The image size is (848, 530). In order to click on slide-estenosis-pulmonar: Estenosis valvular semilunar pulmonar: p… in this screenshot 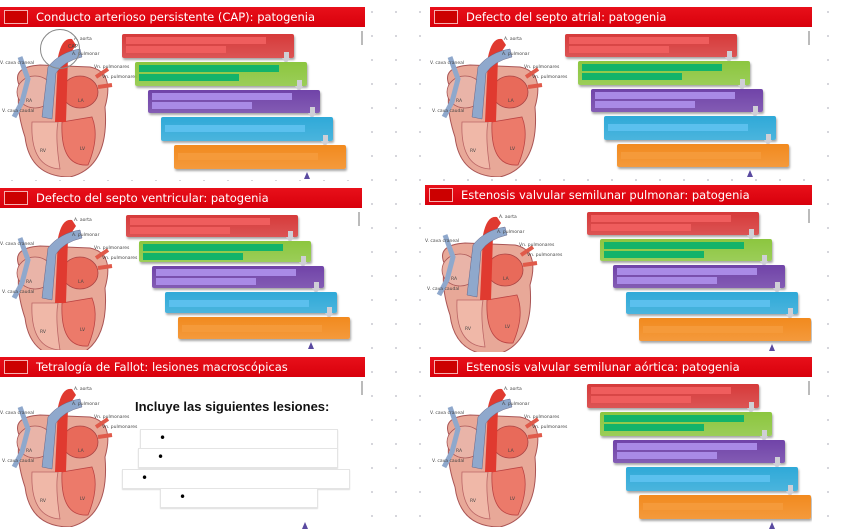, I will do `click(618, 268)`.